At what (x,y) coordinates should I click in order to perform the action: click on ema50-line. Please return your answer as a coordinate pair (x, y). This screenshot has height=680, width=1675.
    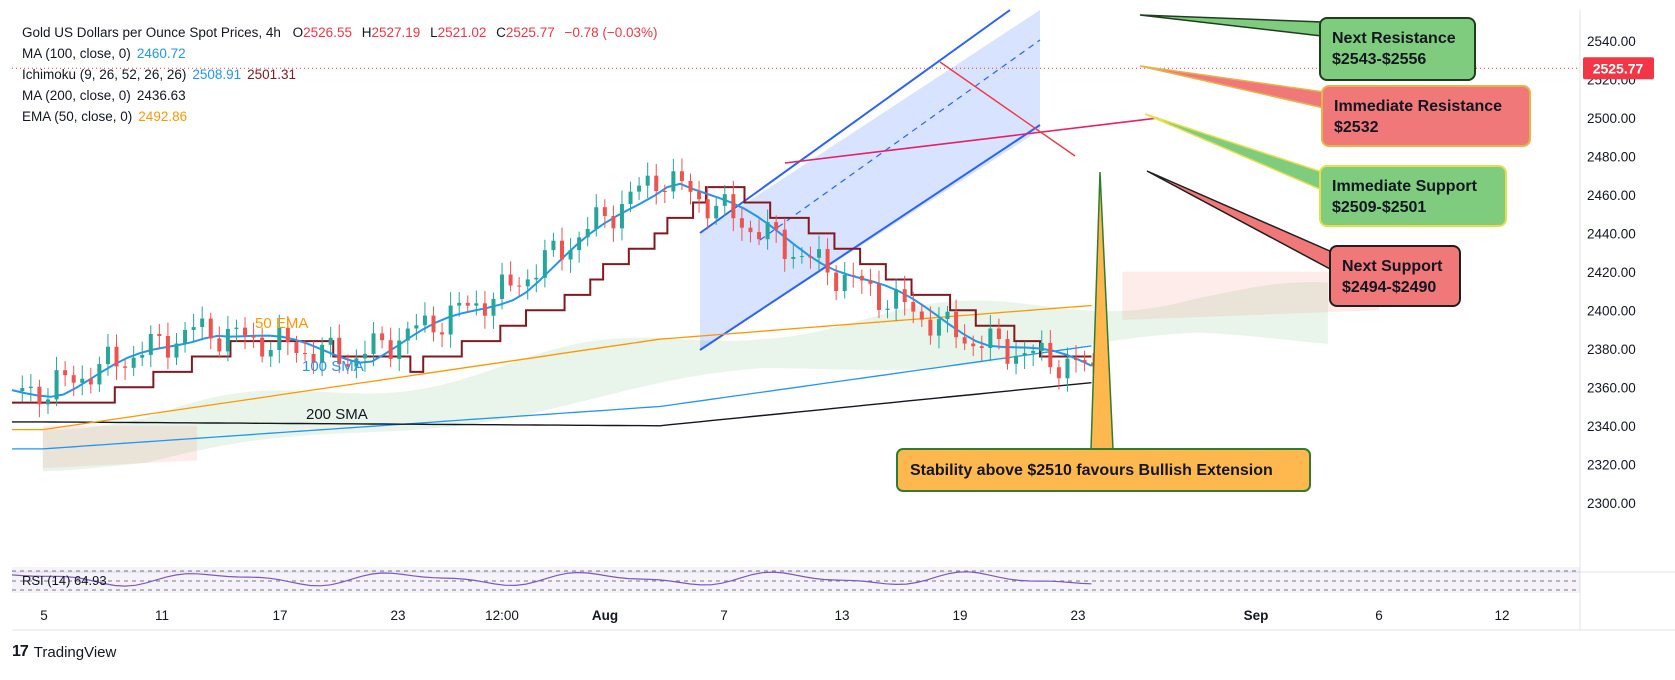
    Looking at the image, I should click on (552, 367).